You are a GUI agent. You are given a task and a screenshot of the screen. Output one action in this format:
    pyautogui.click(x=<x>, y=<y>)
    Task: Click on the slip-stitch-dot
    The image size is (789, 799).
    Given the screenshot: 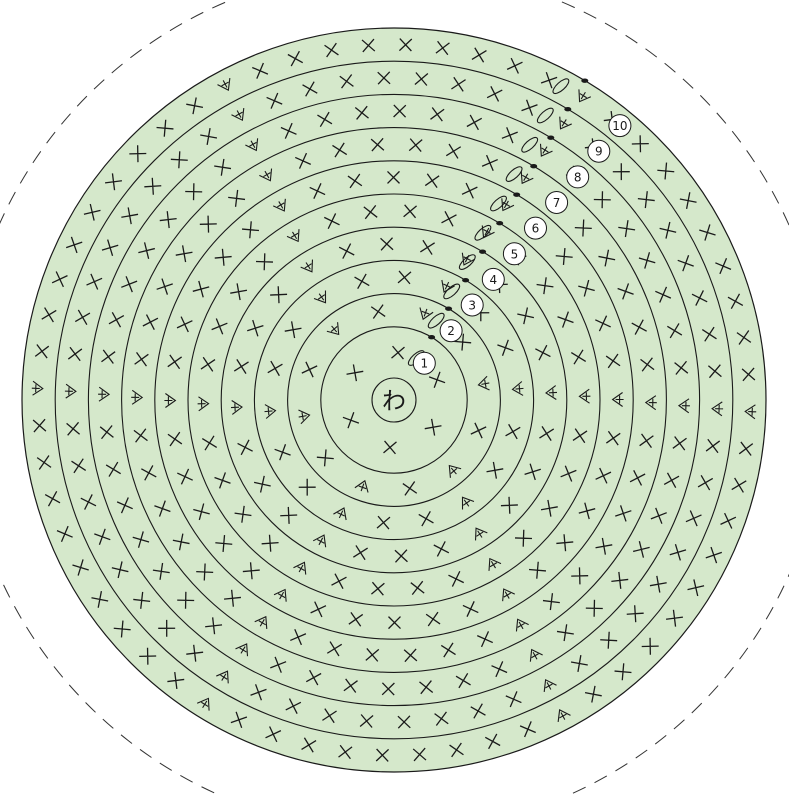 What is the action you would take?
    pyautogui.click(x=432, y=337)
    